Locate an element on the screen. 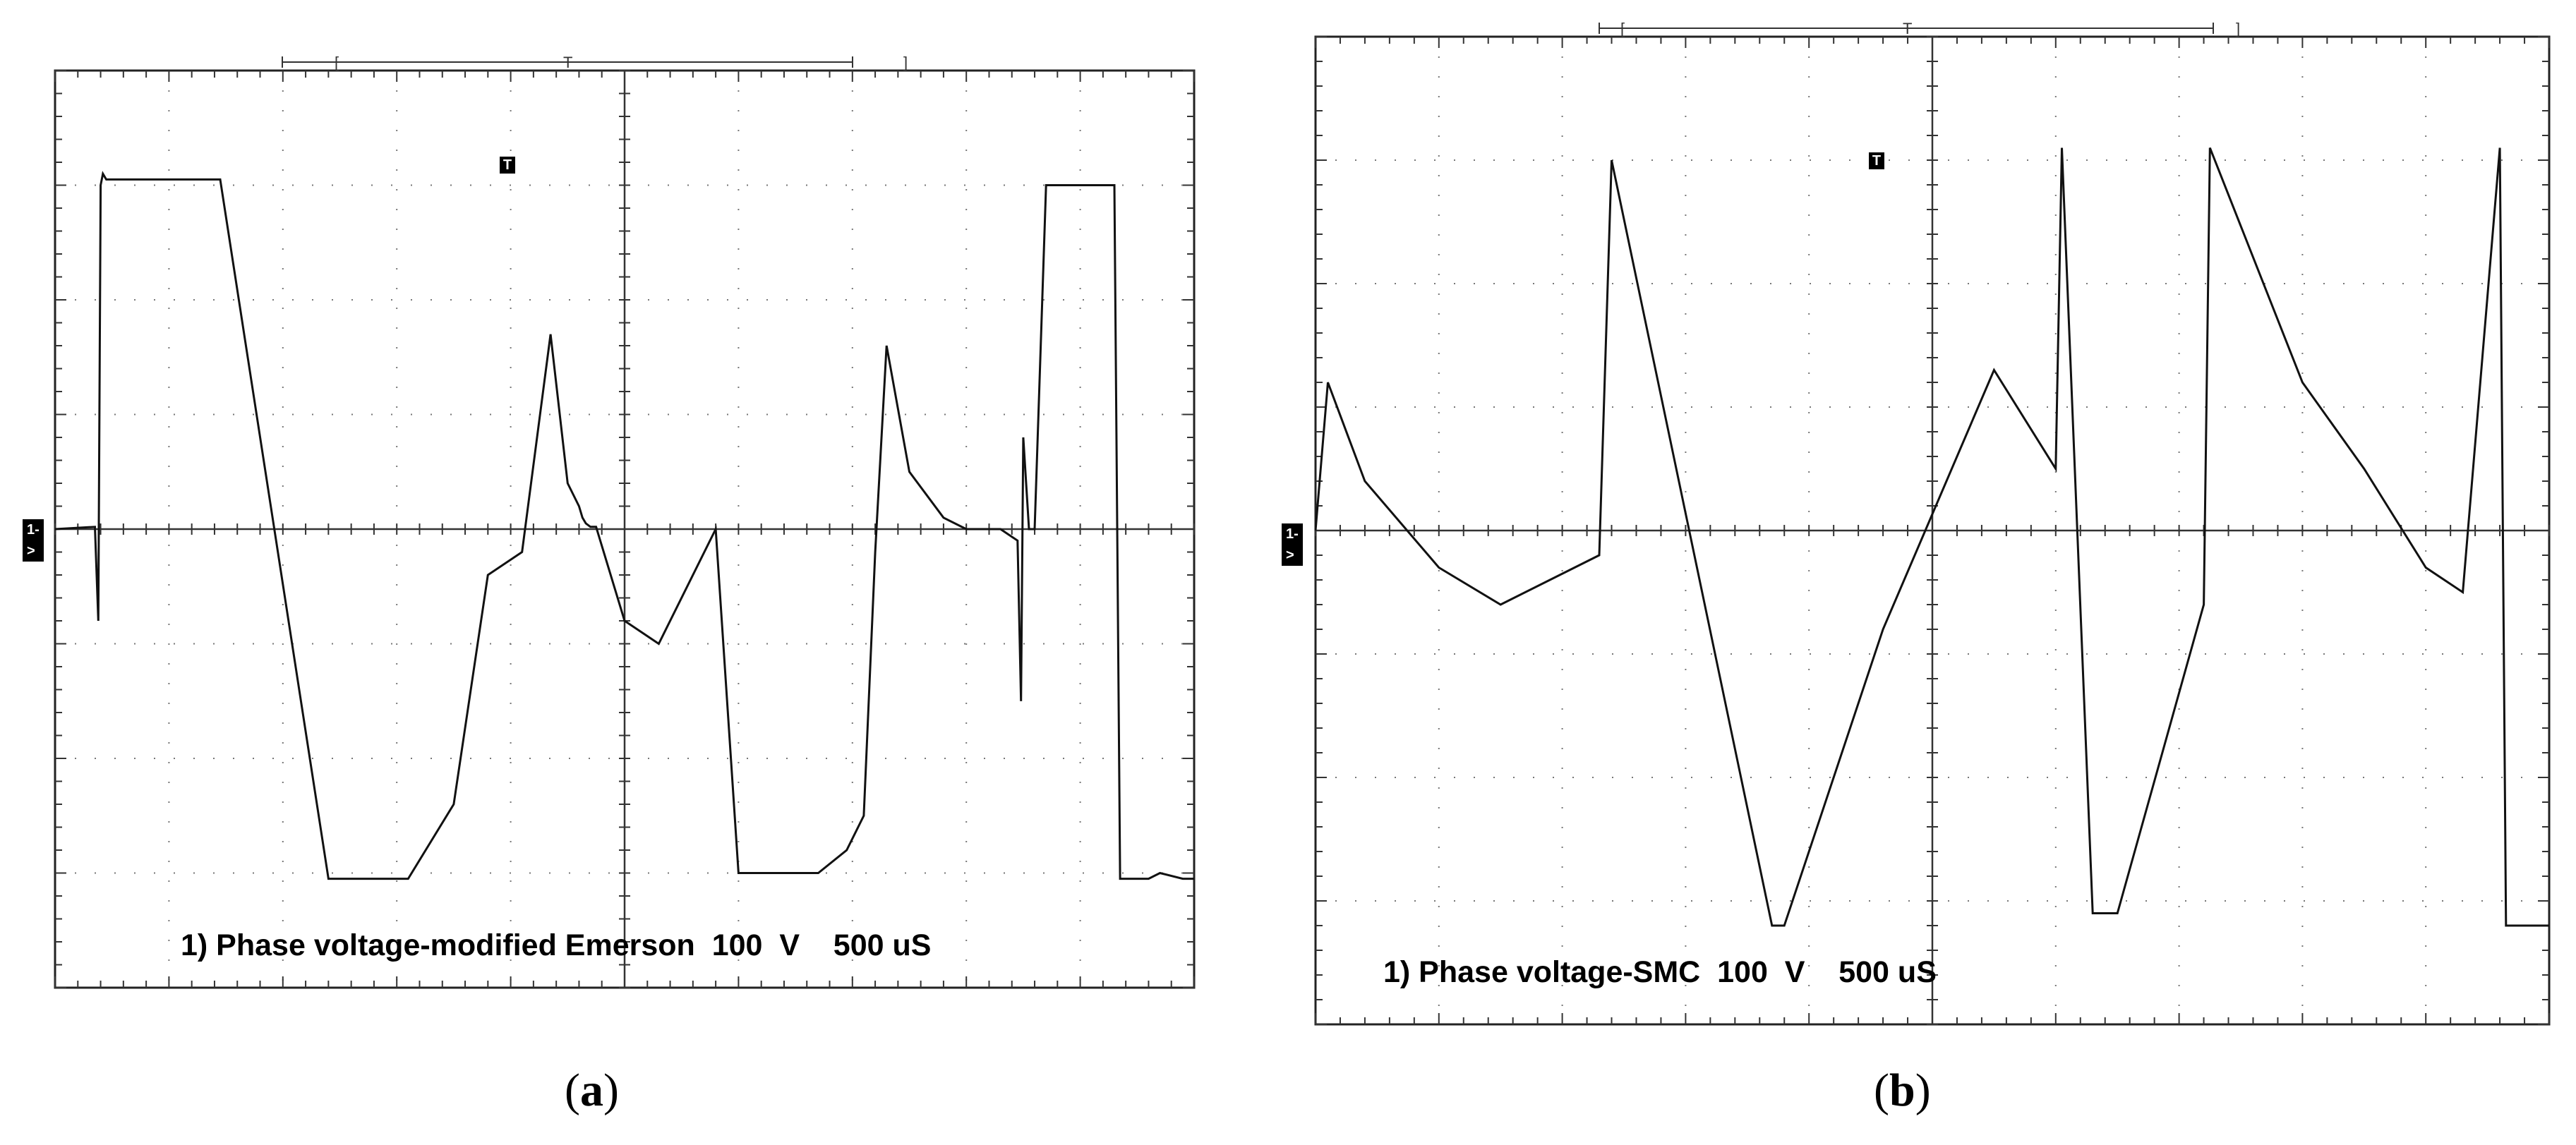 This screenshot has width=2576, height=1145. trigger-marker-a: T is located at coordinates (507, 165).